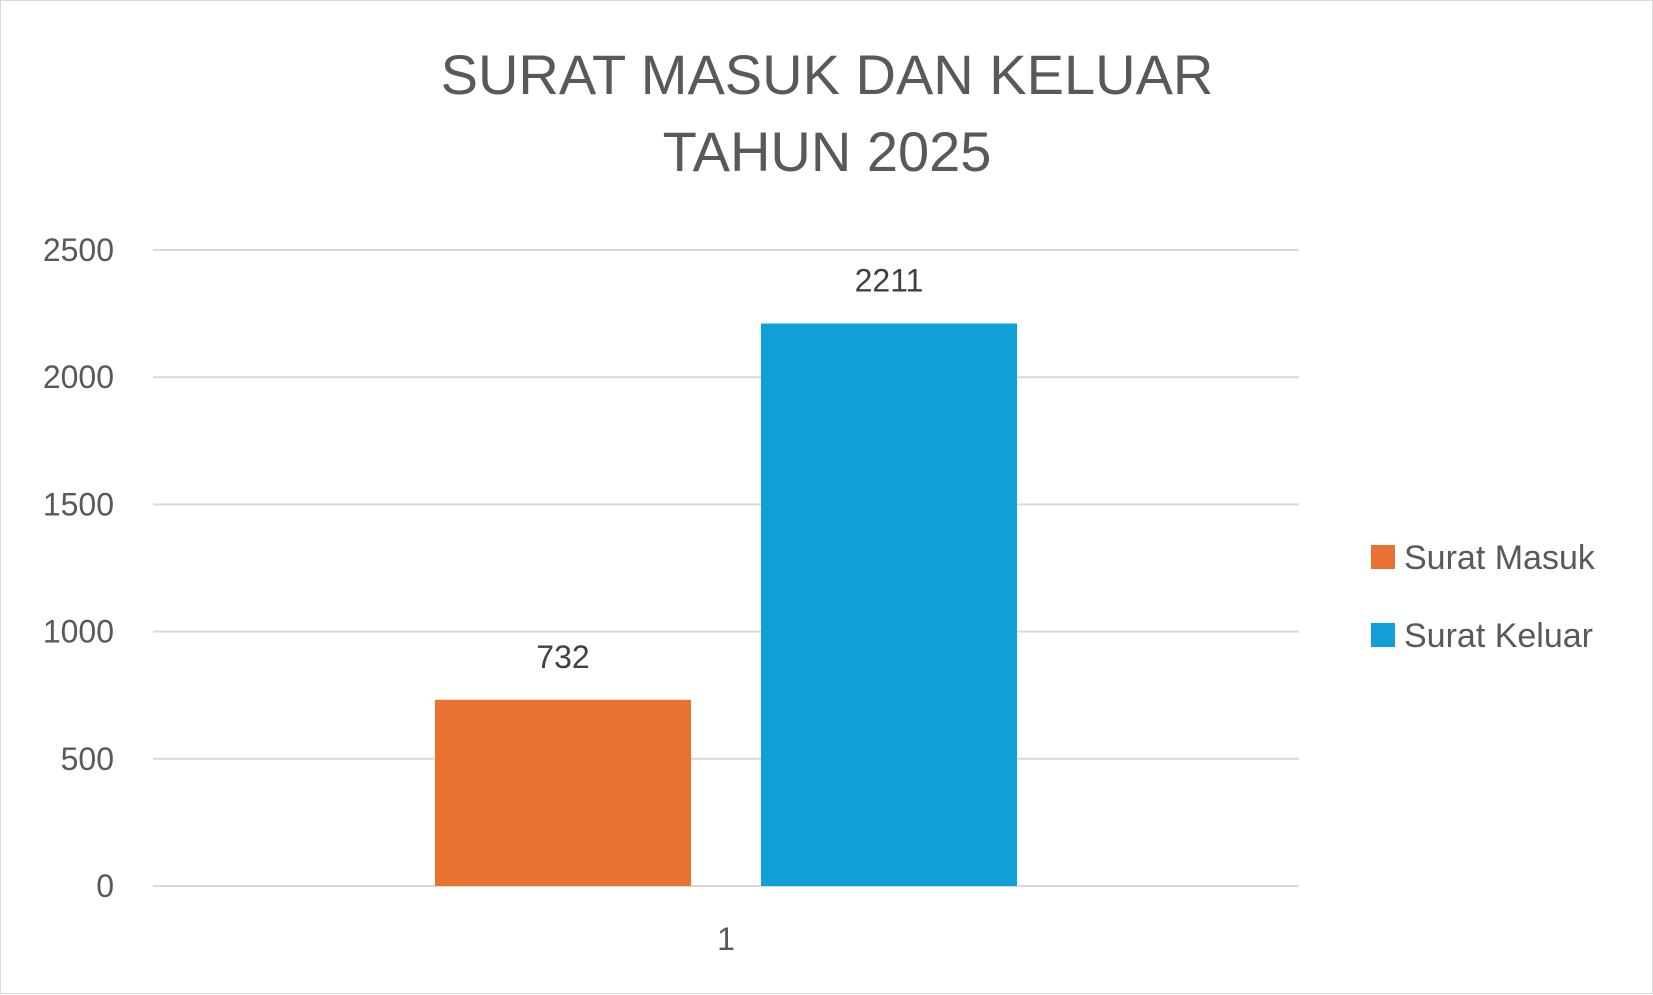 The image size is (1653, 995). What do you see at coordinates (889, 604) in the screenshot?
I see `bar-surat-keluar` at bounding box center [889, 604].